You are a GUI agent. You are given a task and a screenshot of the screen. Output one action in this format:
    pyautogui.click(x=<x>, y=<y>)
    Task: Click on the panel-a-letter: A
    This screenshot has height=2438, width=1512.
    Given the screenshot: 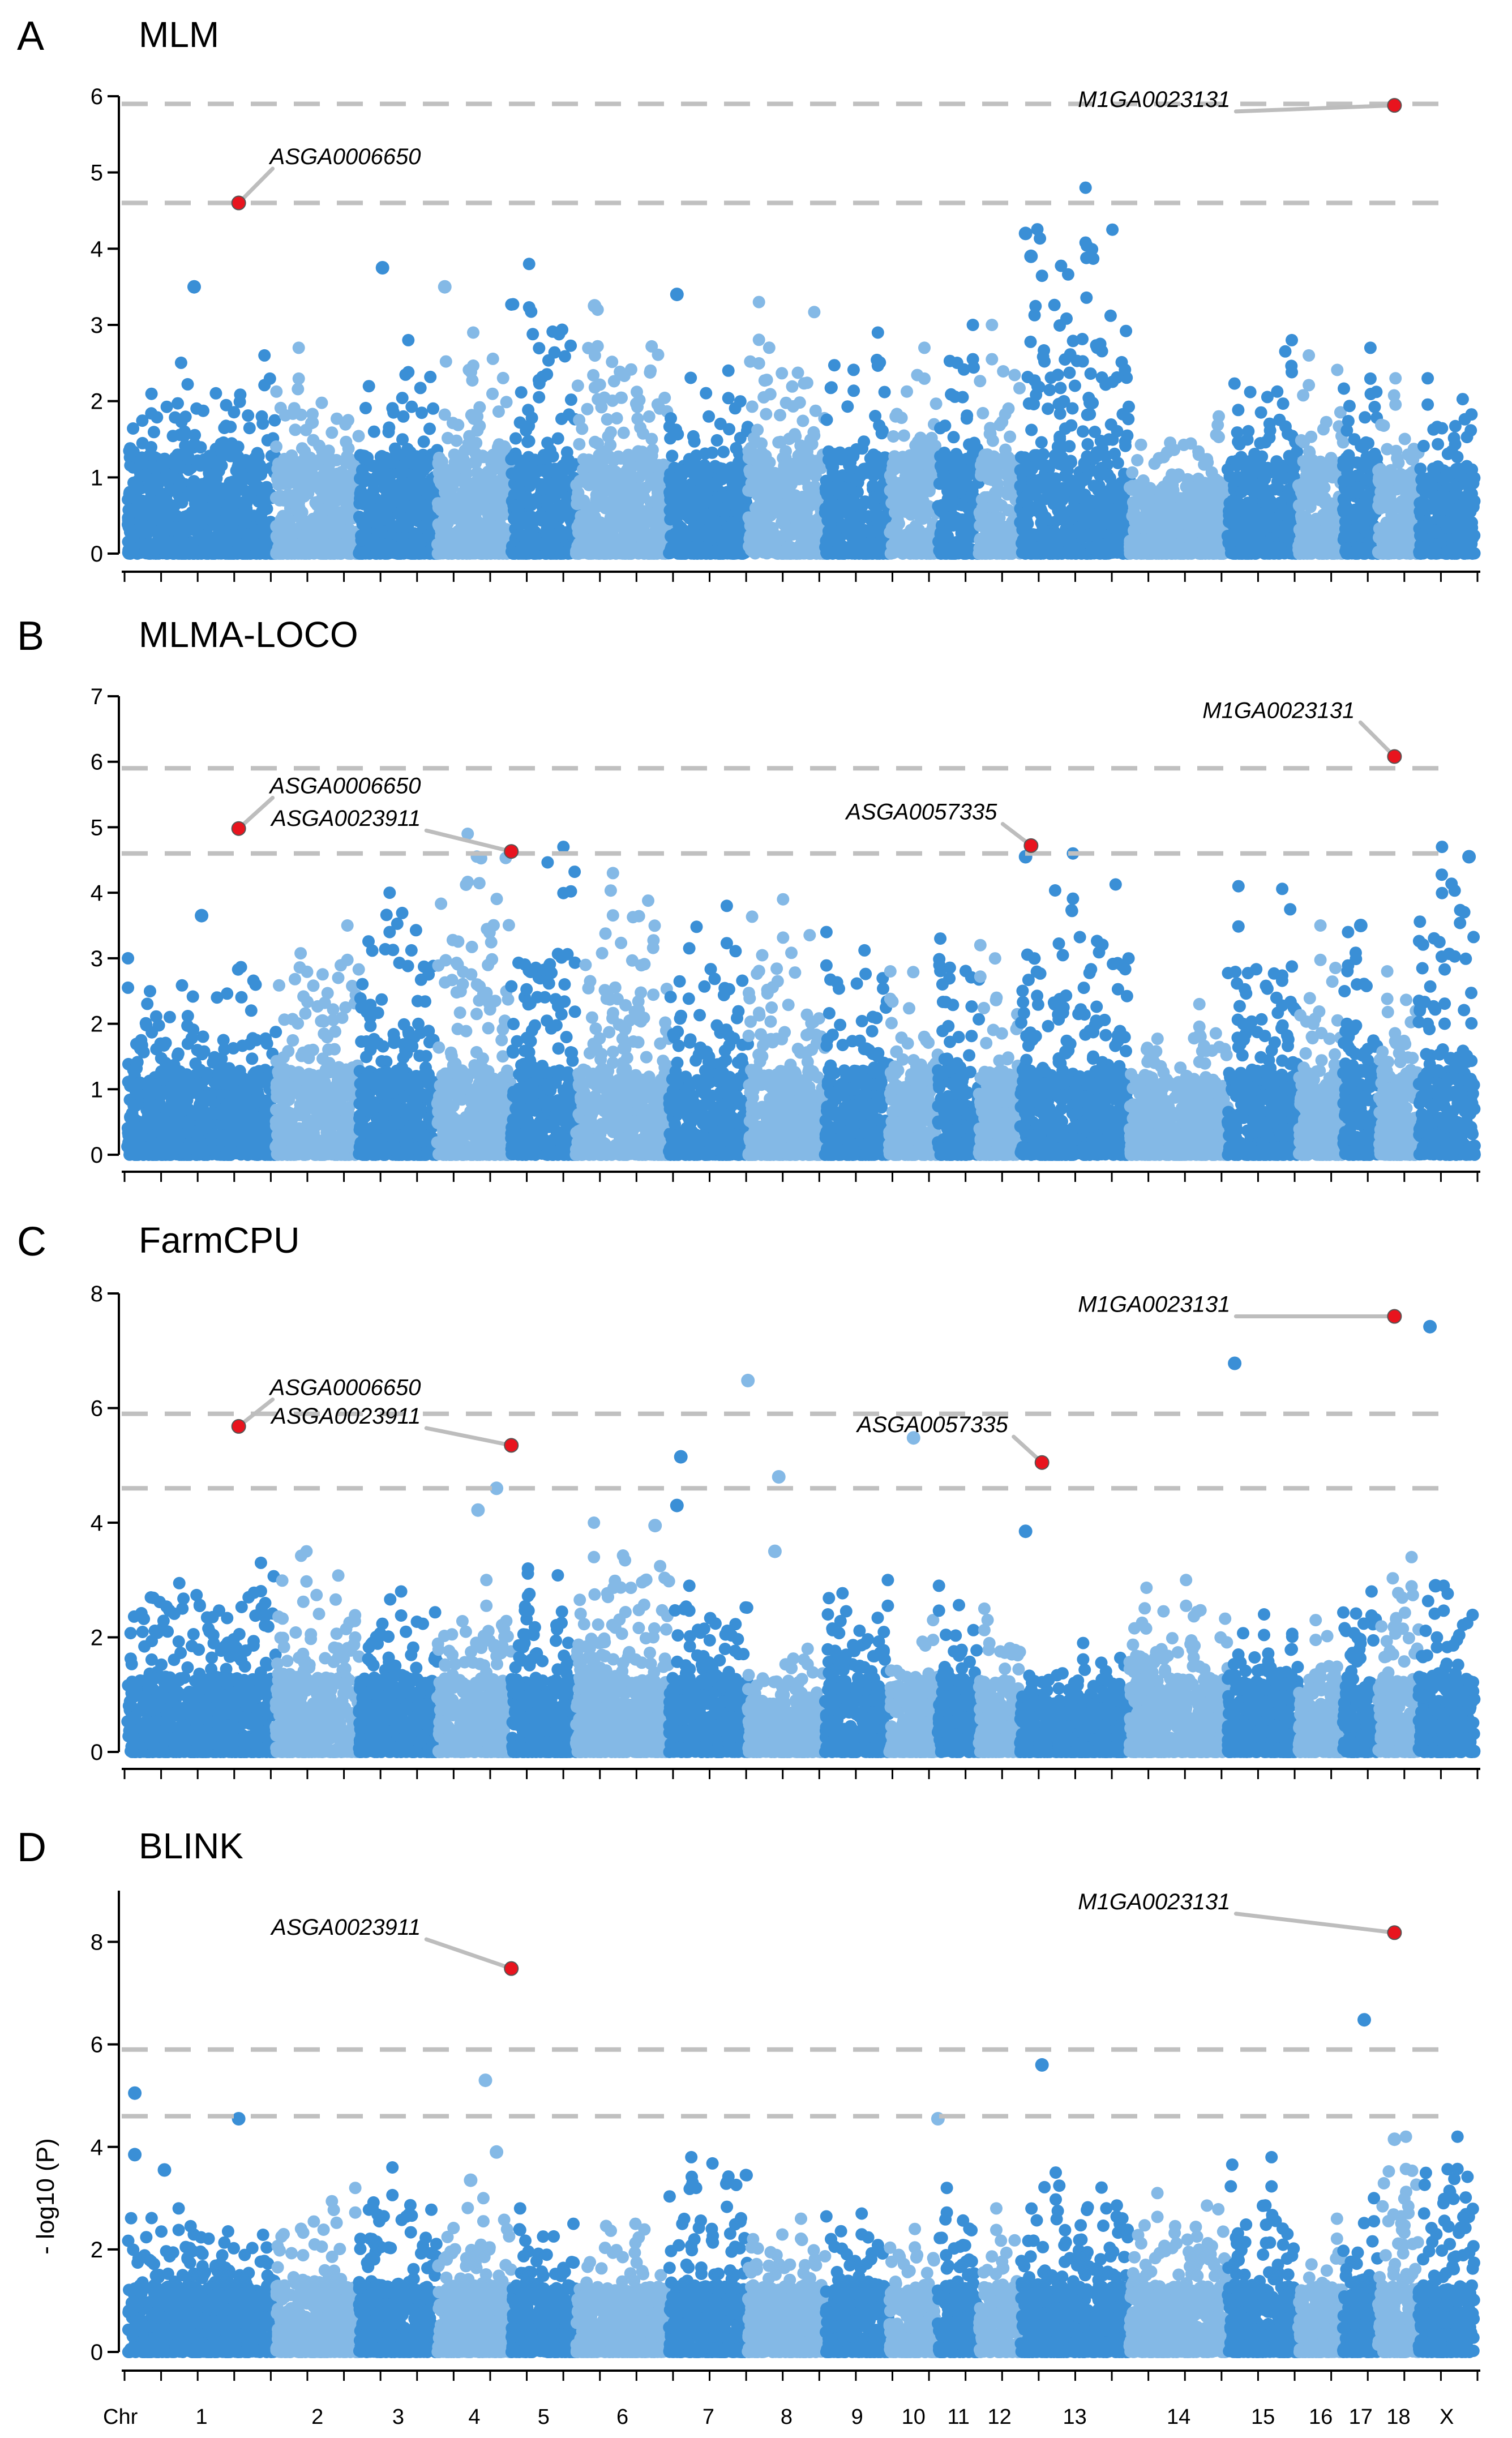 What is the action you would take?
    pyautogui.click(x=30, y=37)
    